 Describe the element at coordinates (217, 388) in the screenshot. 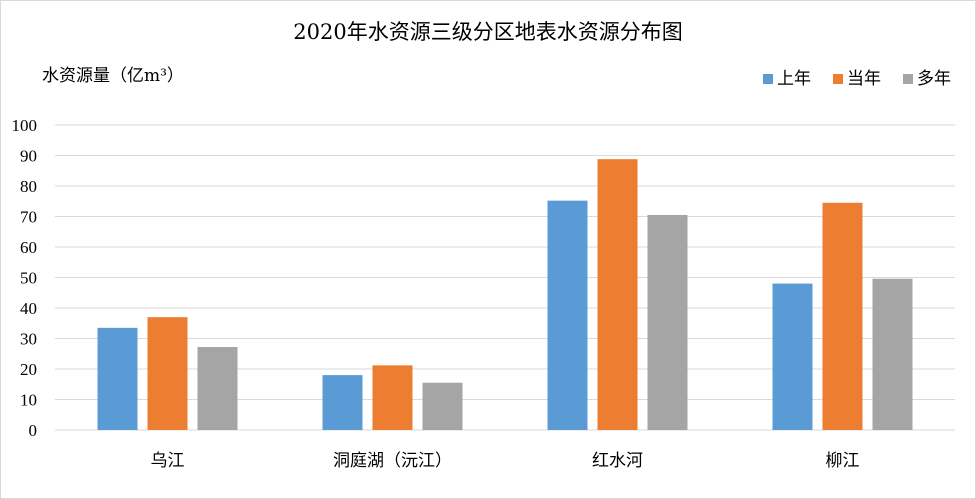

I see `bar-多年-乌江` at that location.